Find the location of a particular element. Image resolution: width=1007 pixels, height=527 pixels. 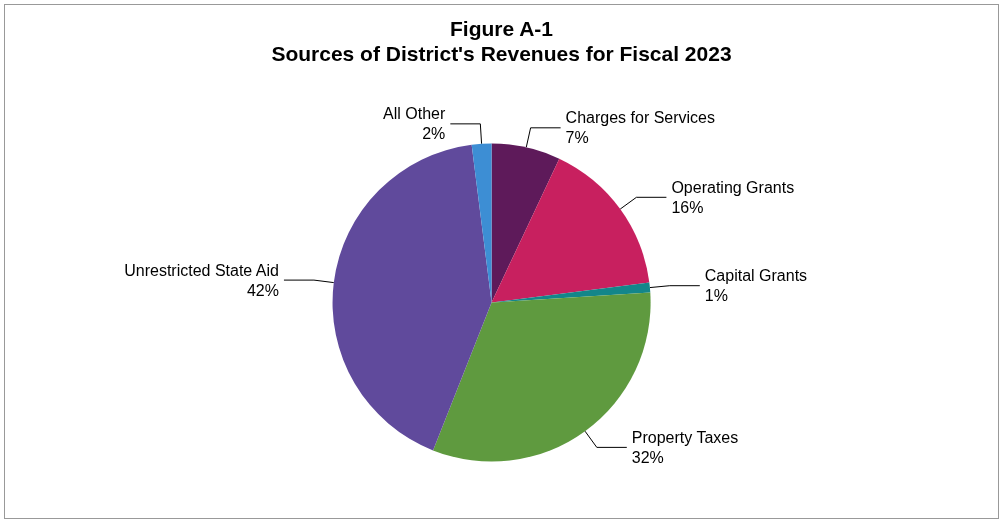

slice-label: Operating Grants is located at coordinates (733, 187).